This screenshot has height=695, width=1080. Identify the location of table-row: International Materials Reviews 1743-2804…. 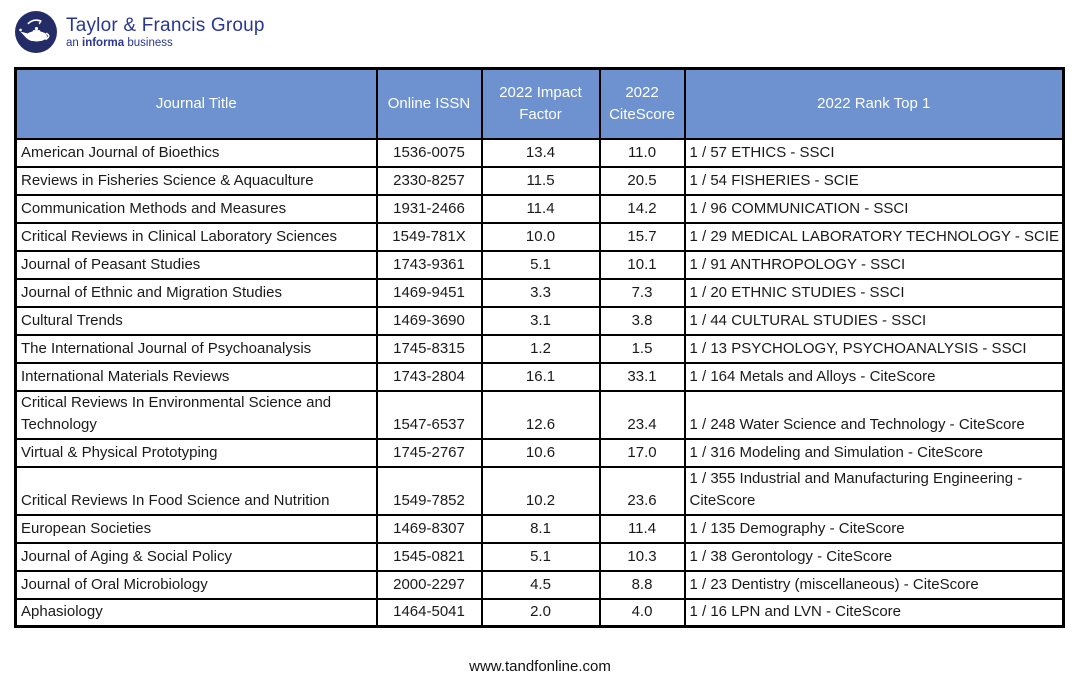
(539, 376).